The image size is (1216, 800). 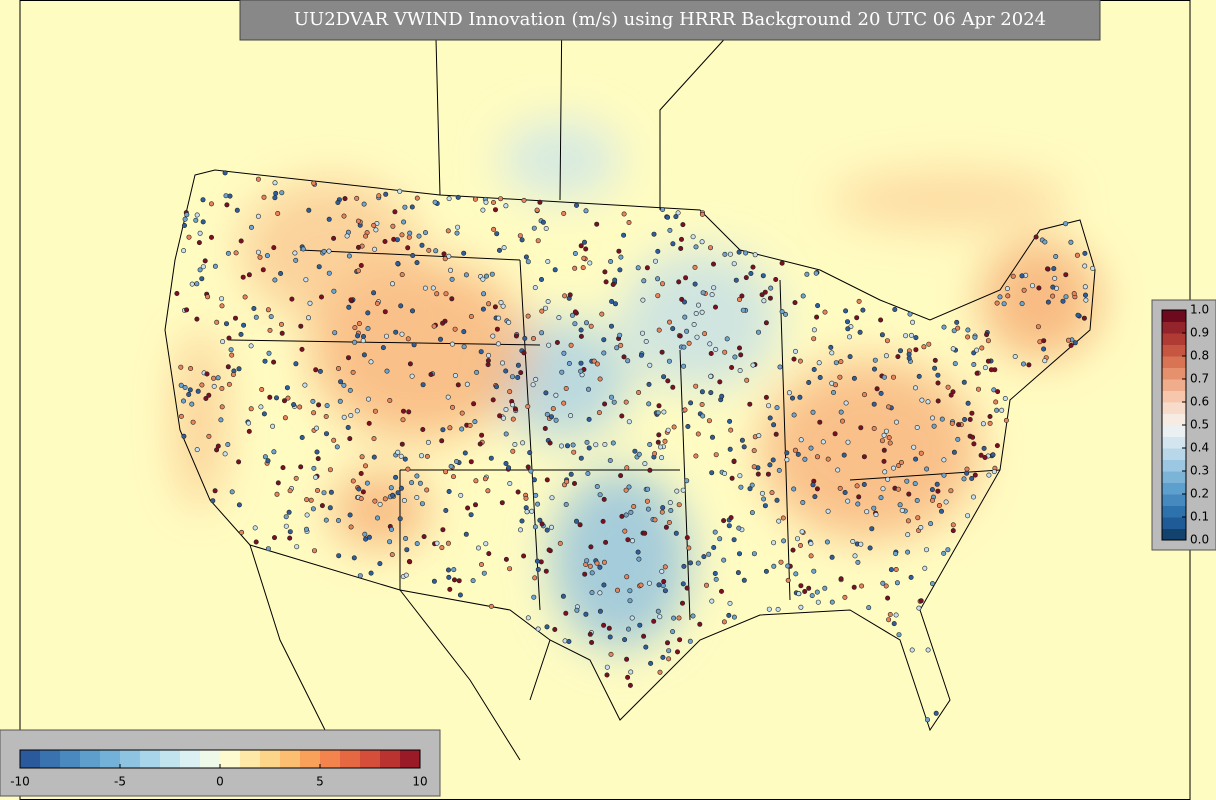 What do you see at coordinates (1174, 431) in the screenshot?
I see `colorbar-segment` at bounding box center [1174, 431].